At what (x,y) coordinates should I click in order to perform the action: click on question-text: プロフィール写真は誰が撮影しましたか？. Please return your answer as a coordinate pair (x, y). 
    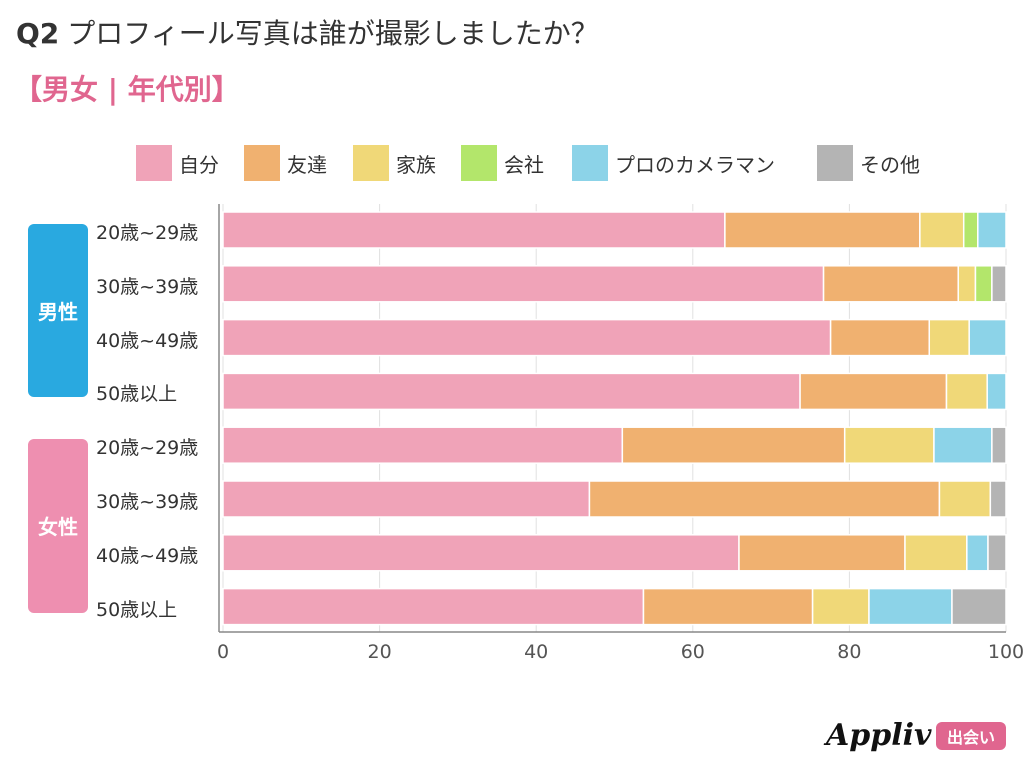
    Looking at the image, I should click on (333, 33).